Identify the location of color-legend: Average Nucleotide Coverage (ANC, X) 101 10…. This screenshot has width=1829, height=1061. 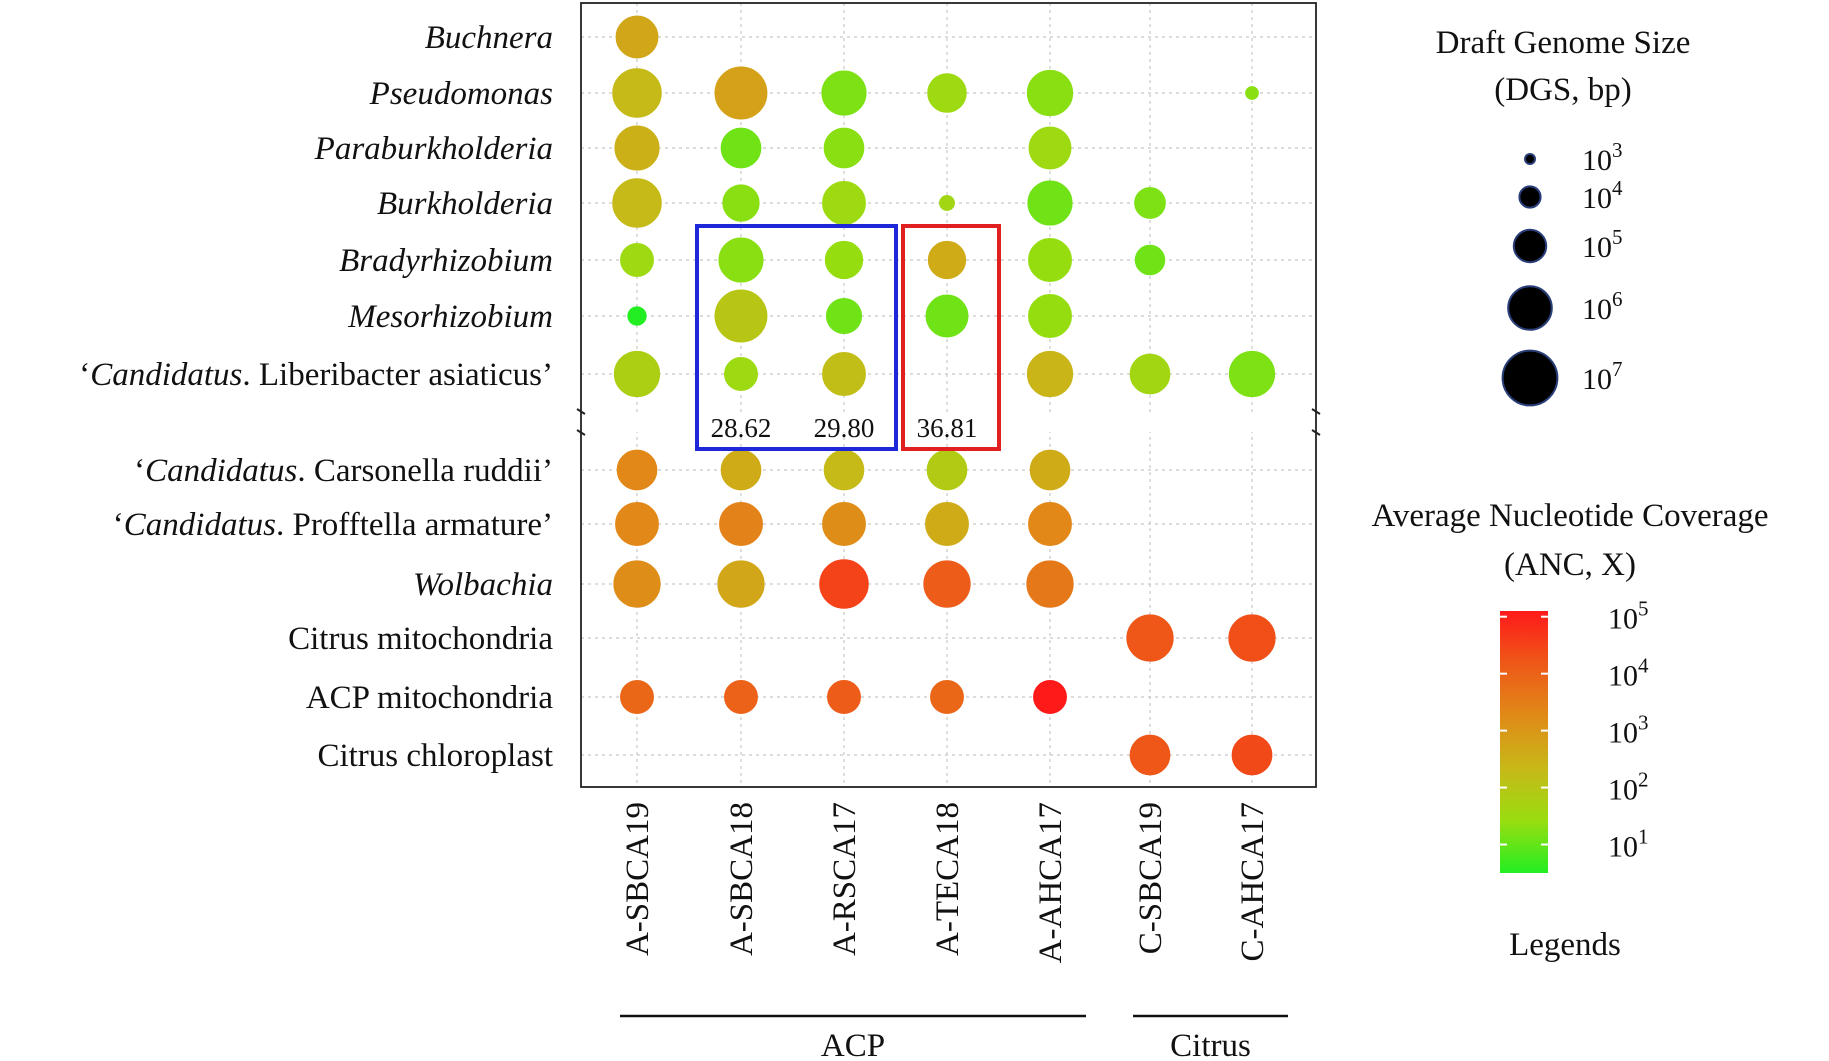
(1570, 685).